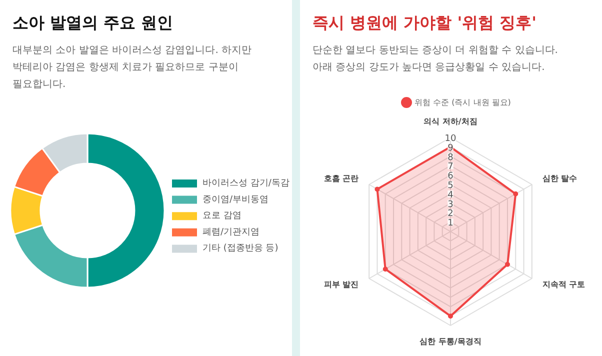 This screenshot has height=356, width=602. What do you see at coordinates (451, 157) in the screenshot?
I see `y-tick-label: 8` at bounding box center [451, 157].